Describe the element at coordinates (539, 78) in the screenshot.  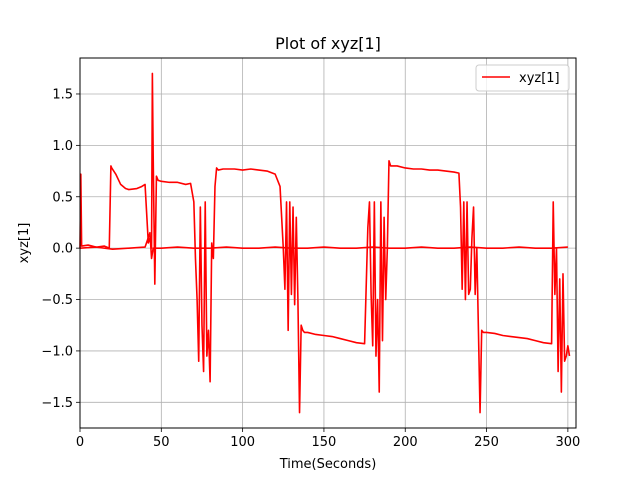
I see `legend-label: xyz[1]` at that location.